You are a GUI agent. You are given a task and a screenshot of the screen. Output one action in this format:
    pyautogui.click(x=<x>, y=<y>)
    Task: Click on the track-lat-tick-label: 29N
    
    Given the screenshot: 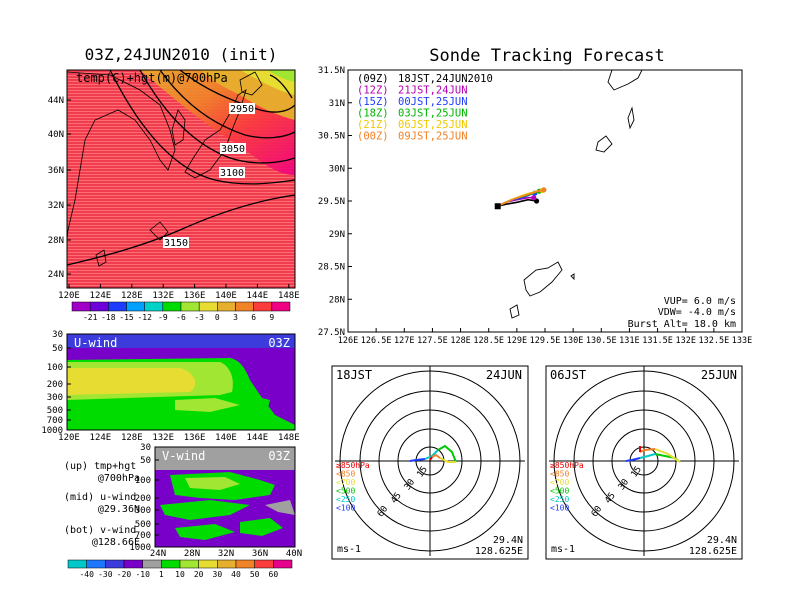 What is the action you would take?
    pyautogui.click(x=337, y=235)
    